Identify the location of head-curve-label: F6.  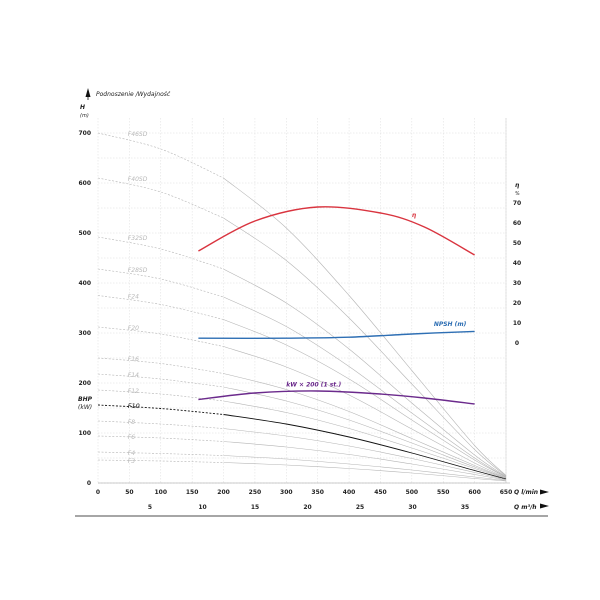
(131, 437).